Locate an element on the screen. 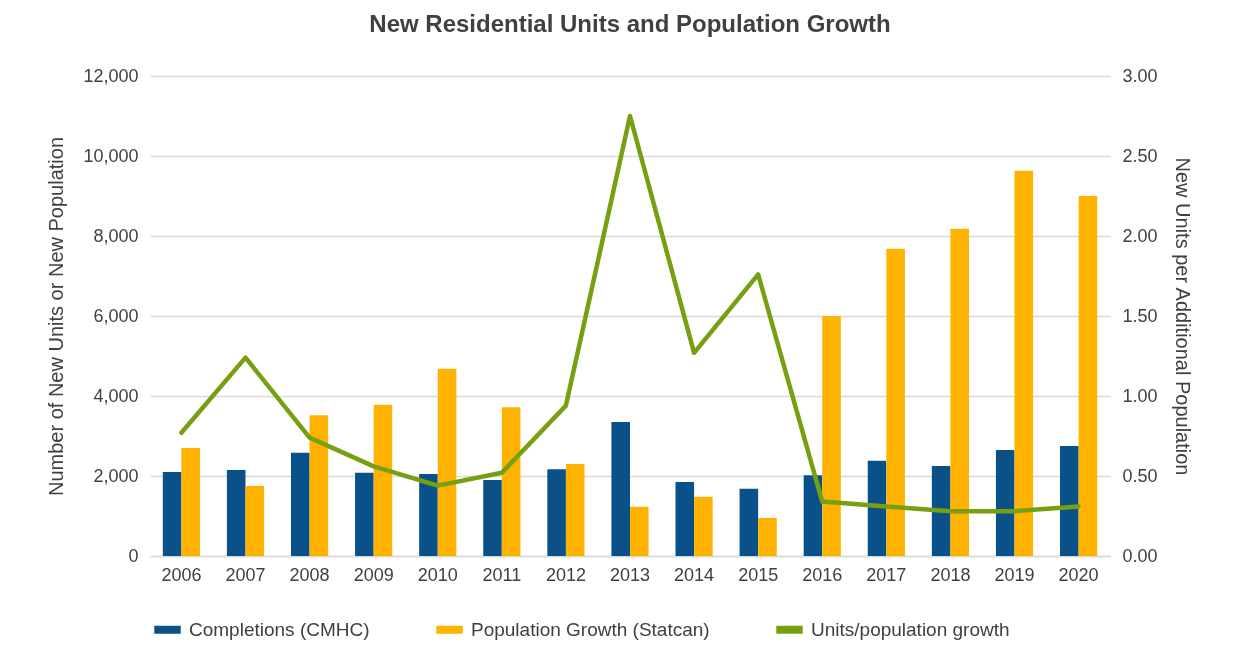  chart-title: New Residential Units and Population Growth is located at coordinates (630, 23).